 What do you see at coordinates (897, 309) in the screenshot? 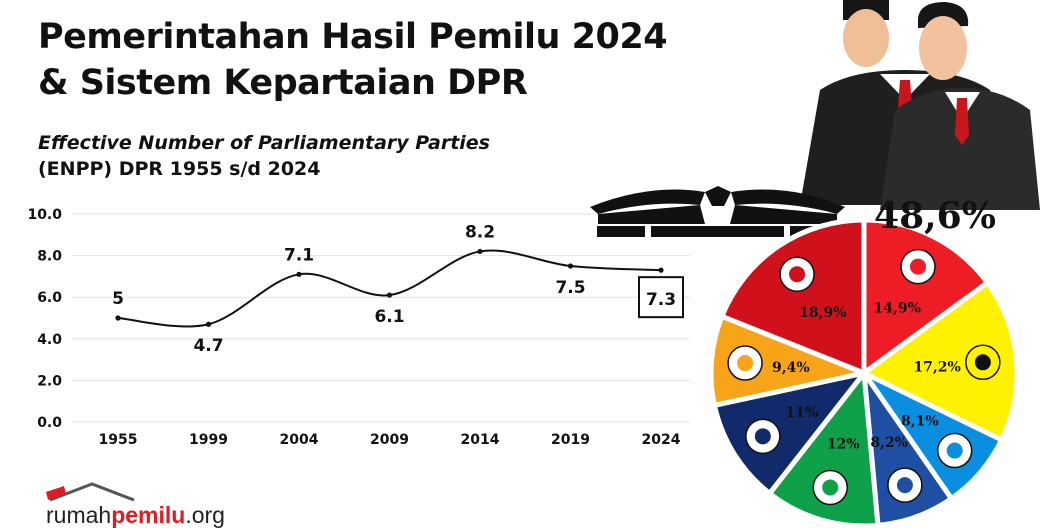
I see `pie-slice-label: 14,9%` at bounding box center [897, 309].